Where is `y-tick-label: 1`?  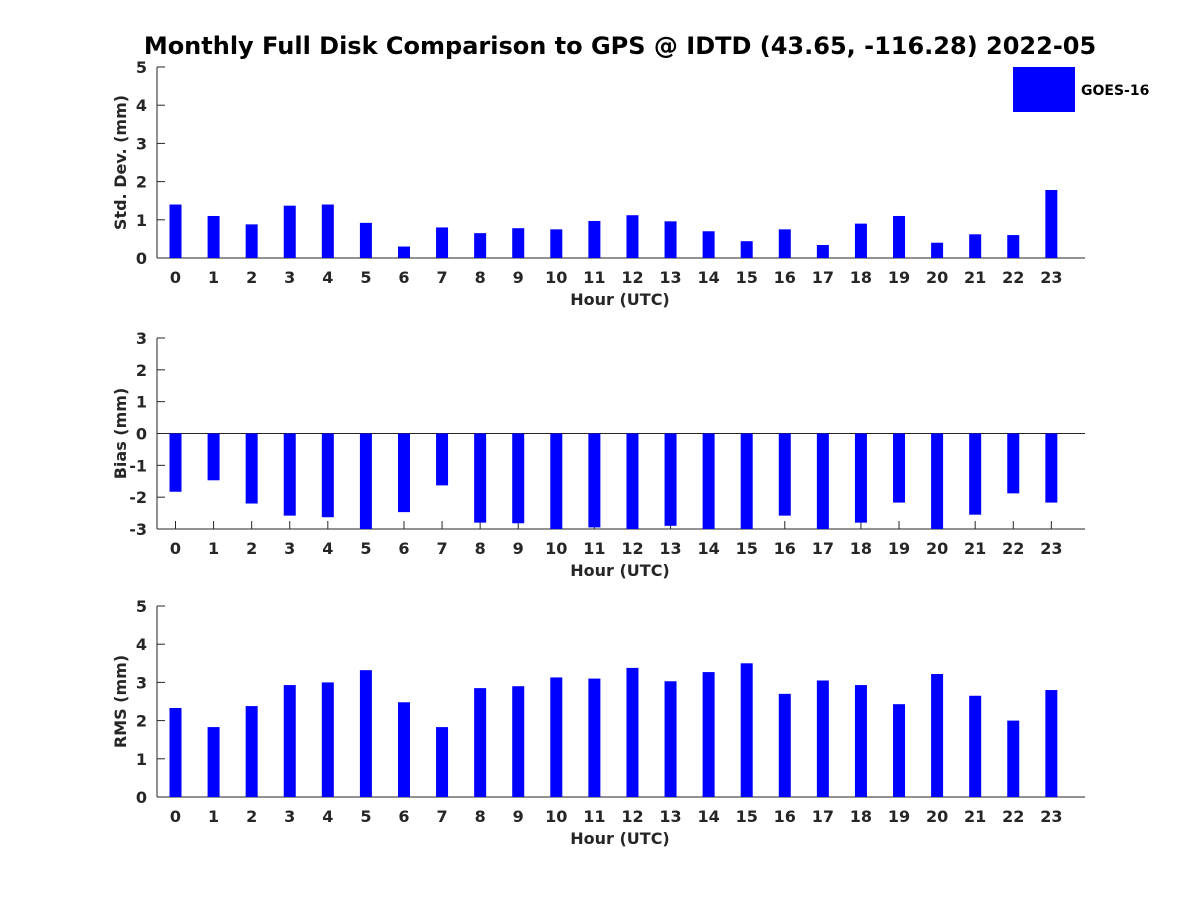 y-tick-label: 1 is located at coordinates (141, 759).